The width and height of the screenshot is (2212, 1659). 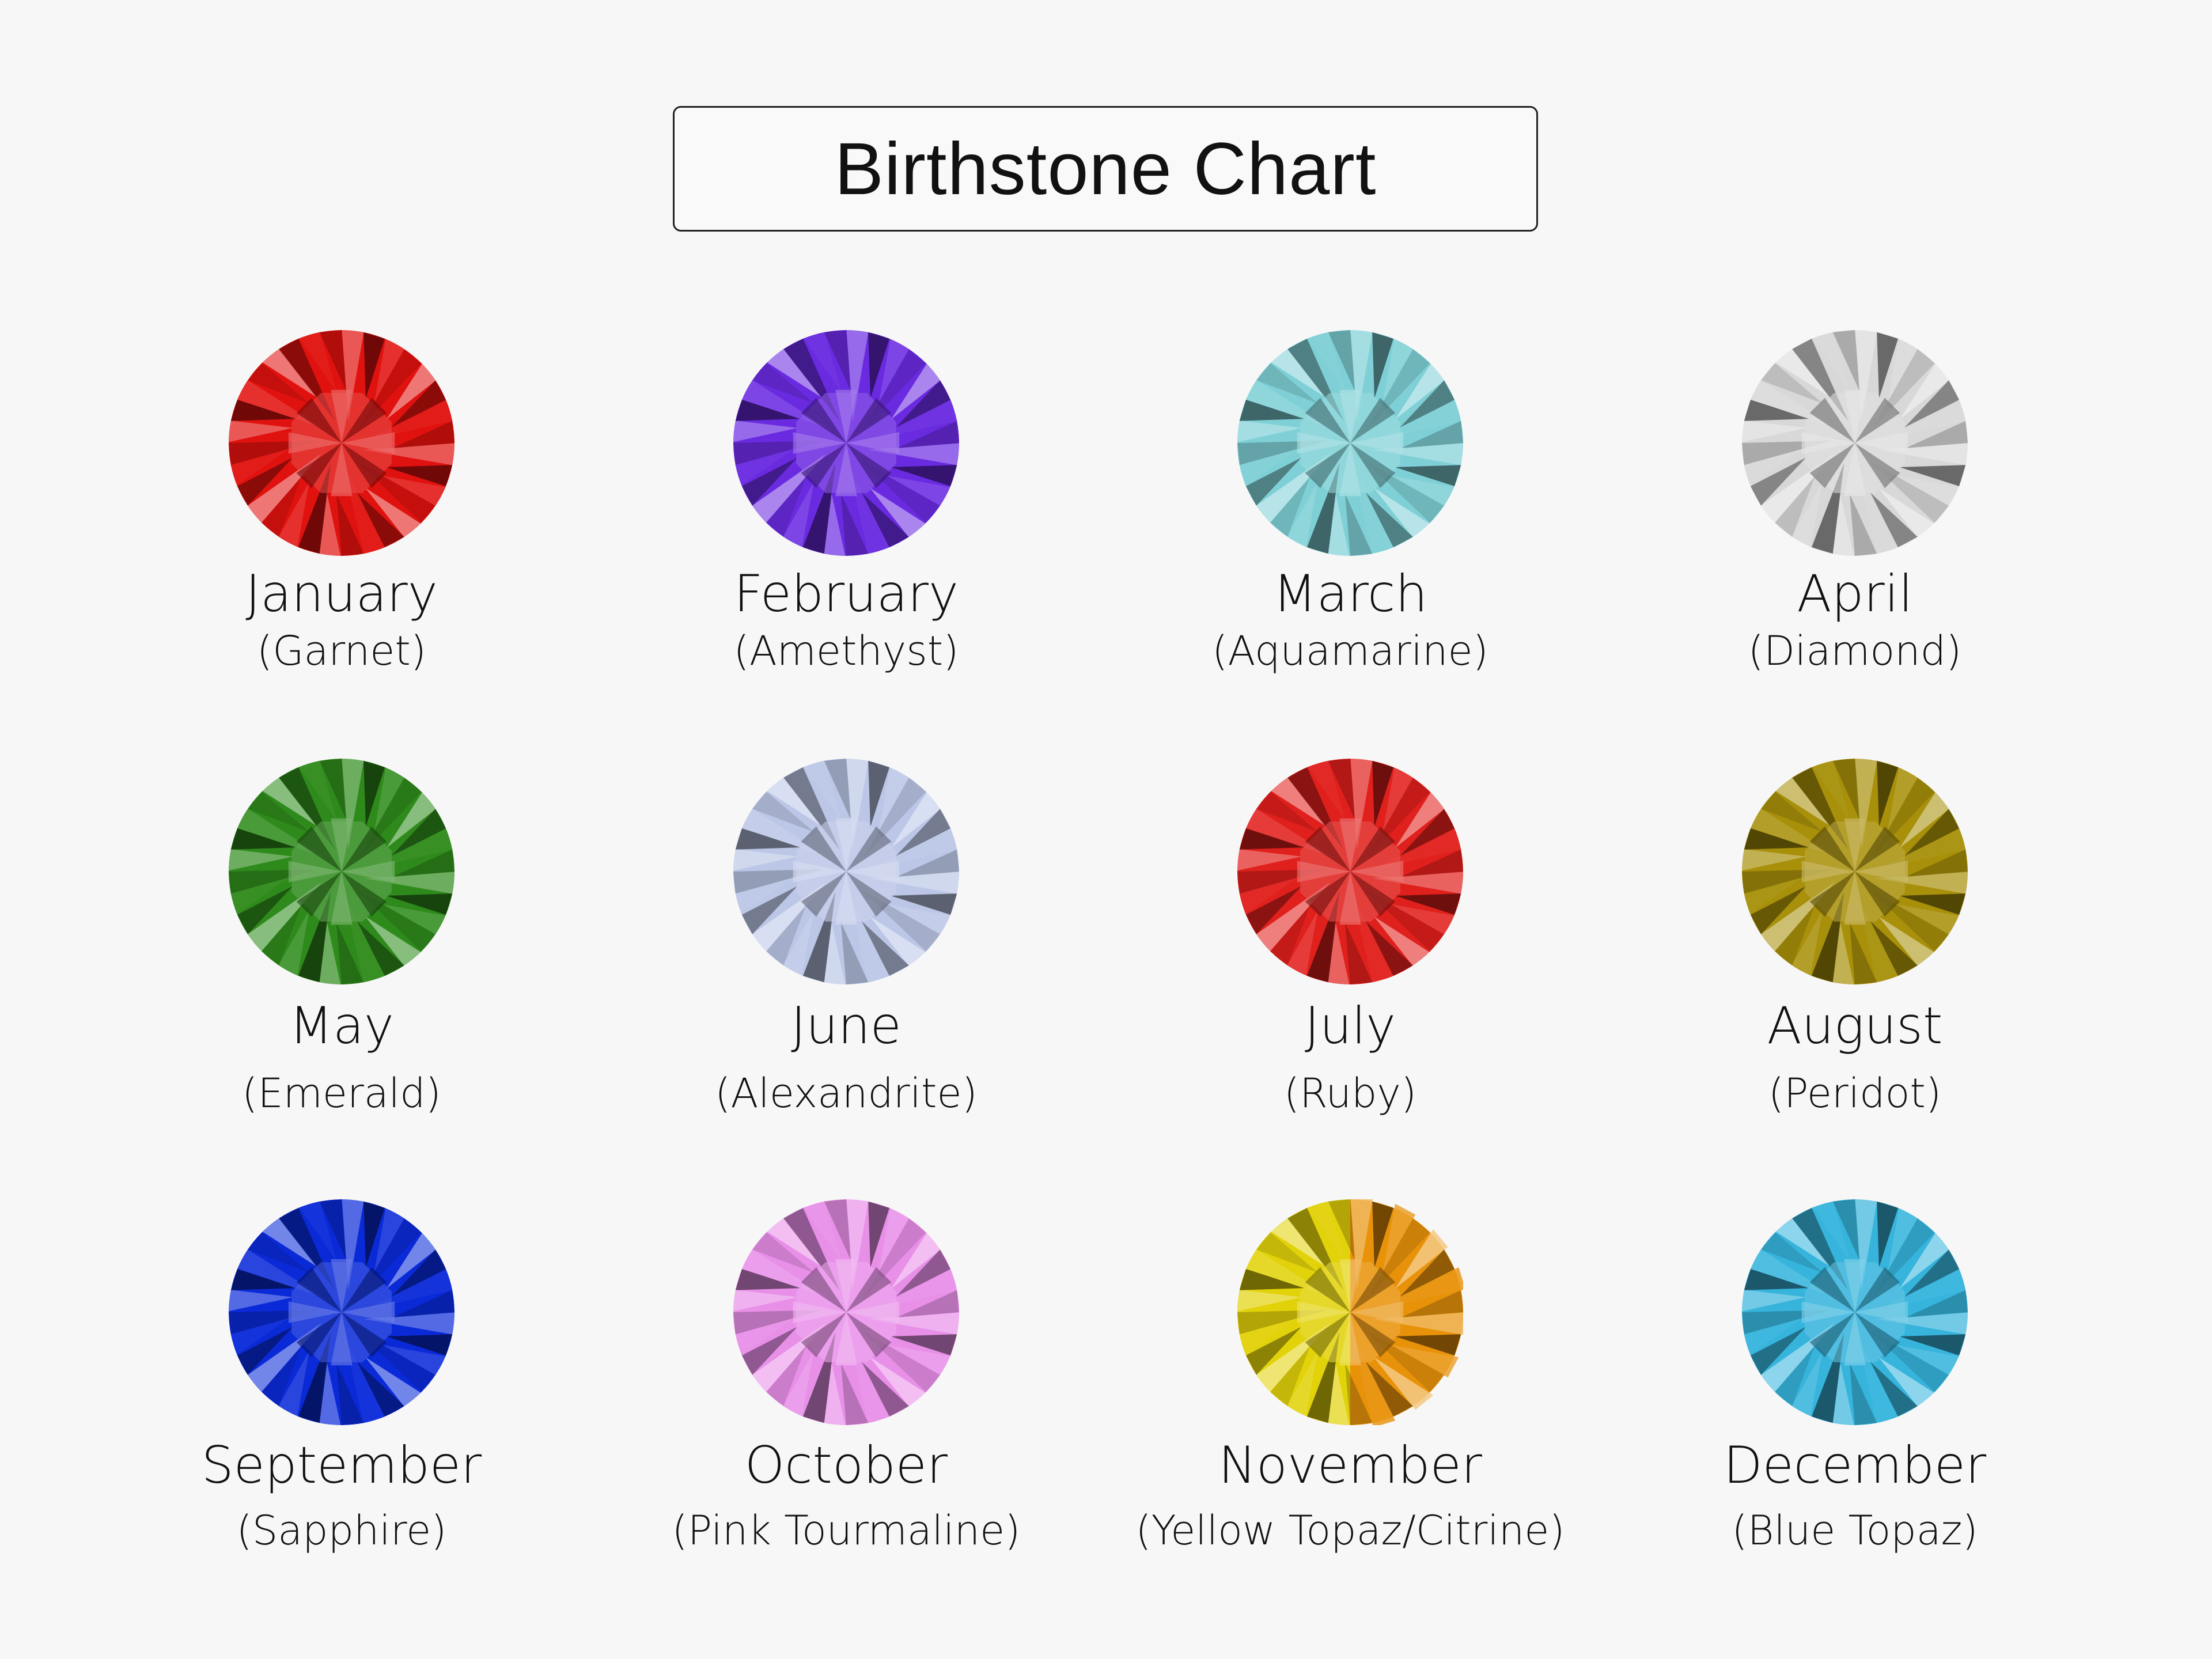 What do you see at coordinates (846, 1025) in the screenshot?
I see `month-label: June` at bounding box center [846, 1025].